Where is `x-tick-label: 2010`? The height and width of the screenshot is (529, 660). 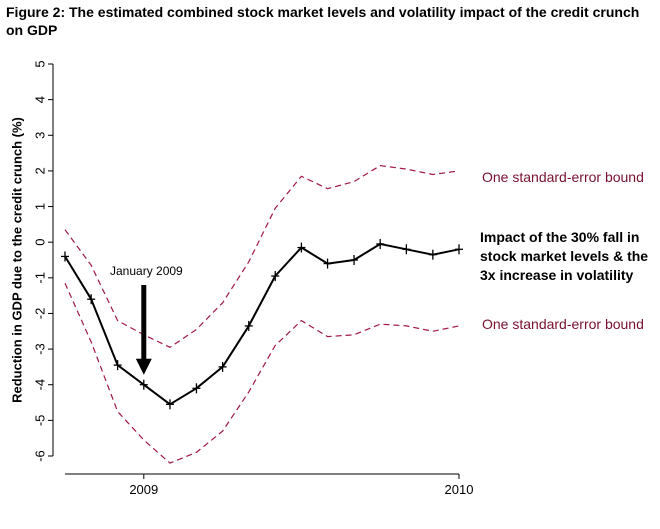 x-tick-label: 2010 is located at coordinates (459, 489).